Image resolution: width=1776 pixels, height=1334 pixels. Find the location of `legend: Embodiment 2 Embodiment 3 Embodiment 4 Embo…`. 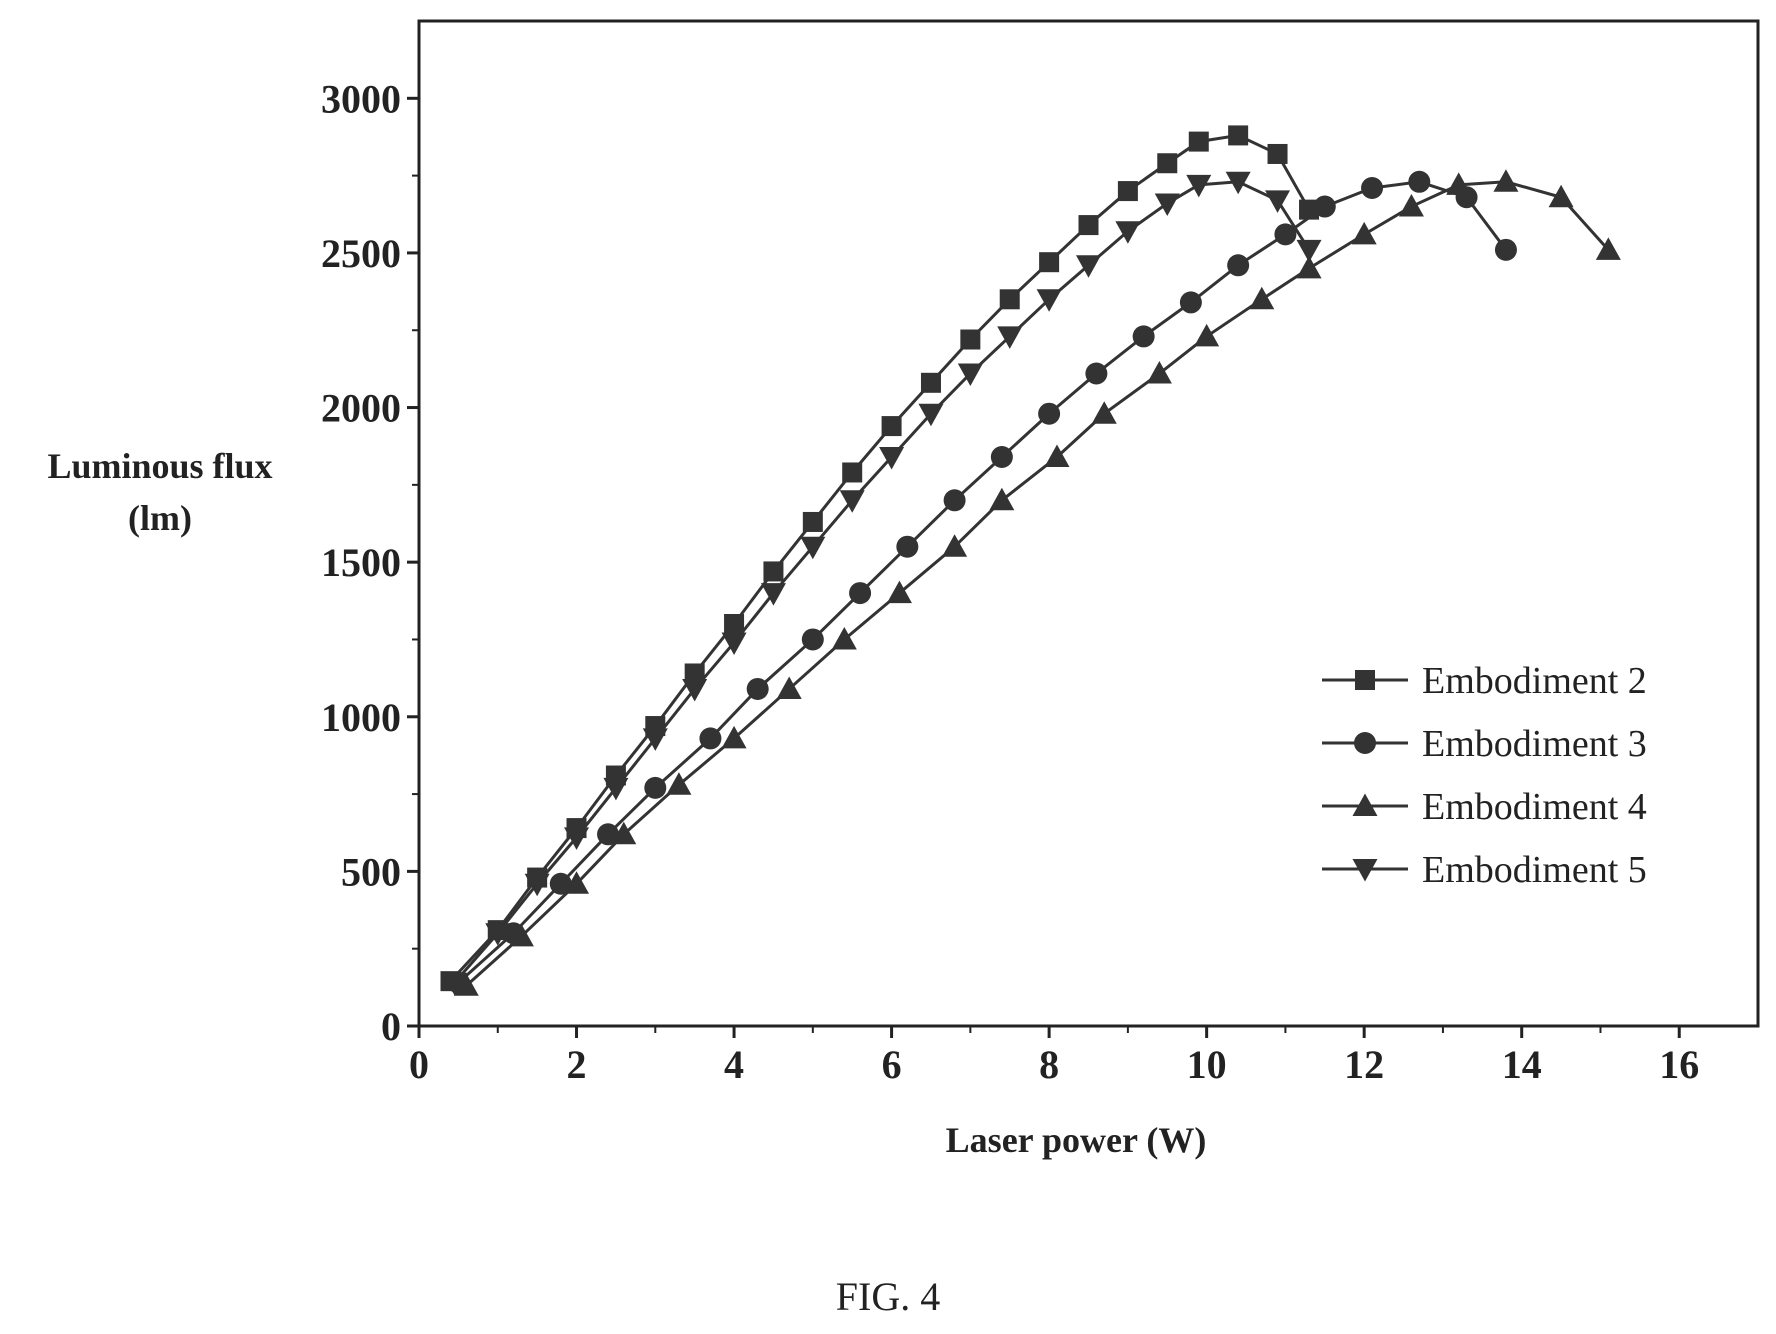

legend: Embodiment 2 Embodiment 3 Embodiment 4 Embo… is located at coordinates (1484, 775).